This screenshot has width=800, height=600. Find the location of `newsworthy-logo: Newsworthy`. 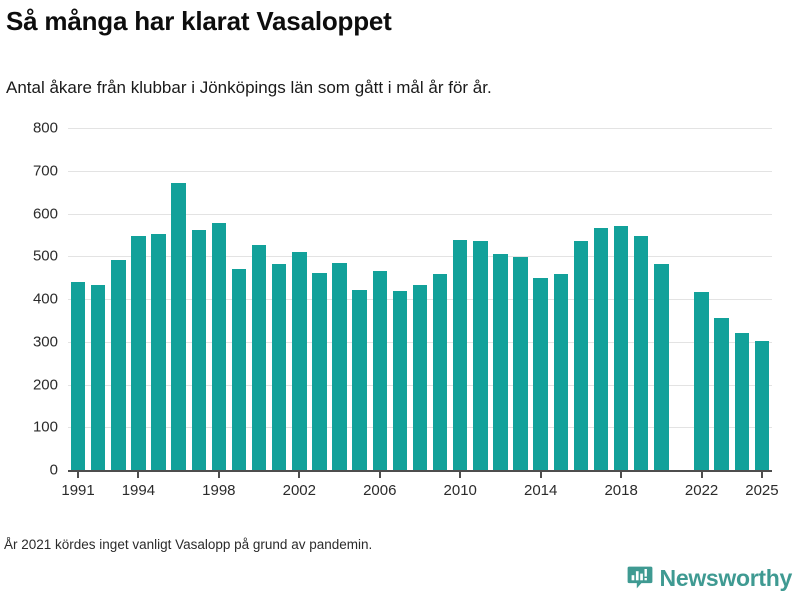

newsworthy-logo: Newsworthy is located at coordinates (709, 578).